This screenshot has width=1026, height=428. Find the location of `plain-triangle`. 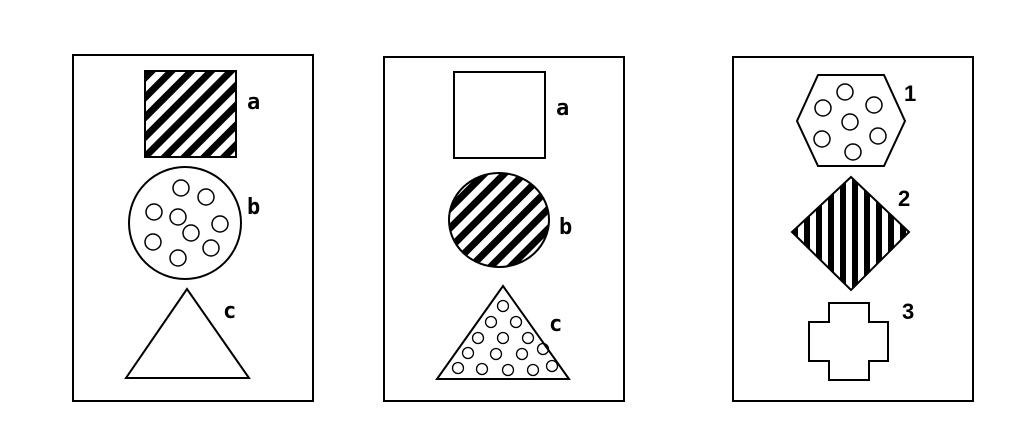

plain-triangle is located at coordinates (187, 333).